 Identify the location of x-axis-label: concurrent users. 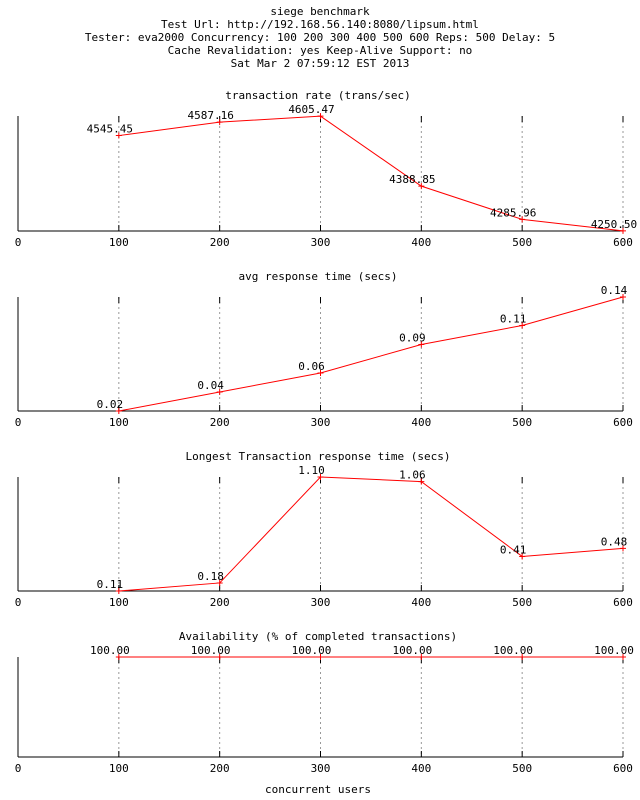
(318, 789).